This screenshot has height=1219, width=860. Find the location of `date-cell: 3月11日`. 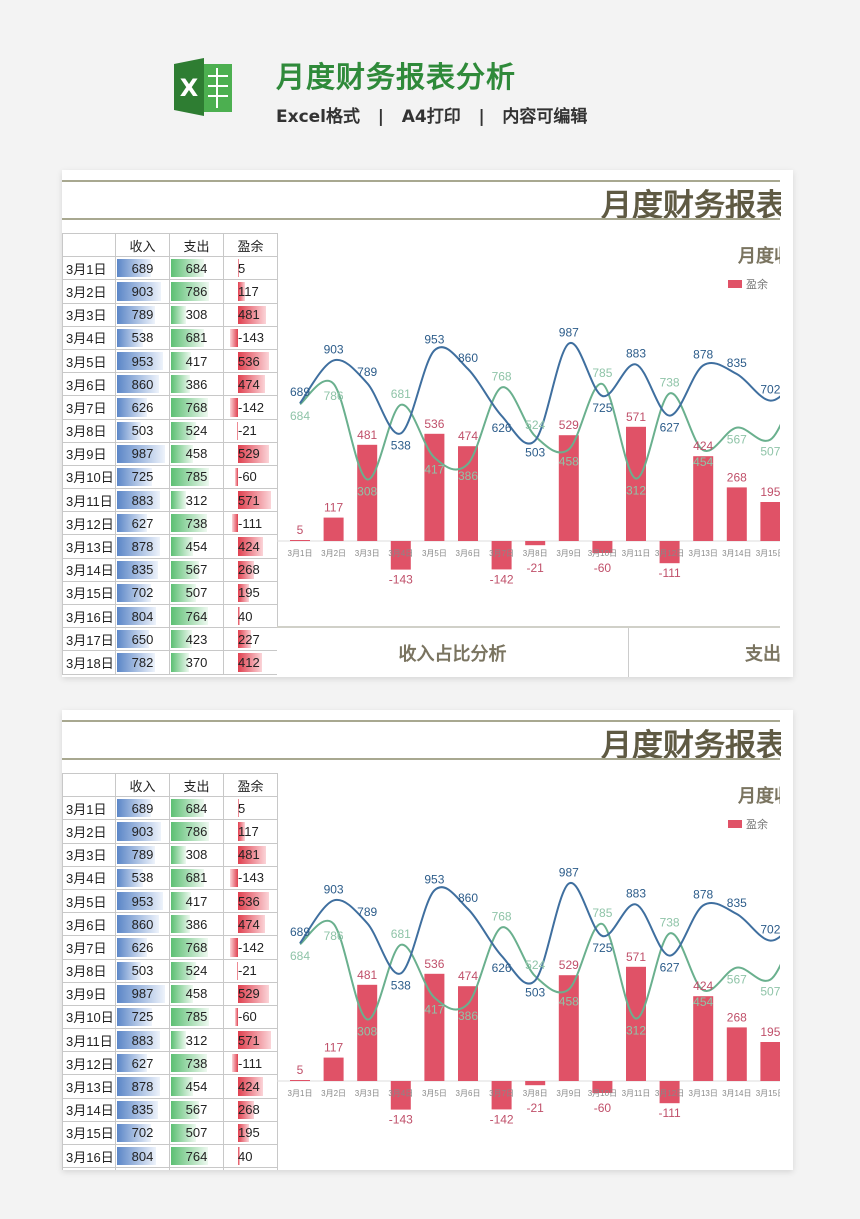

date-cell: 3月11日 is located at coordinates (89, 500).